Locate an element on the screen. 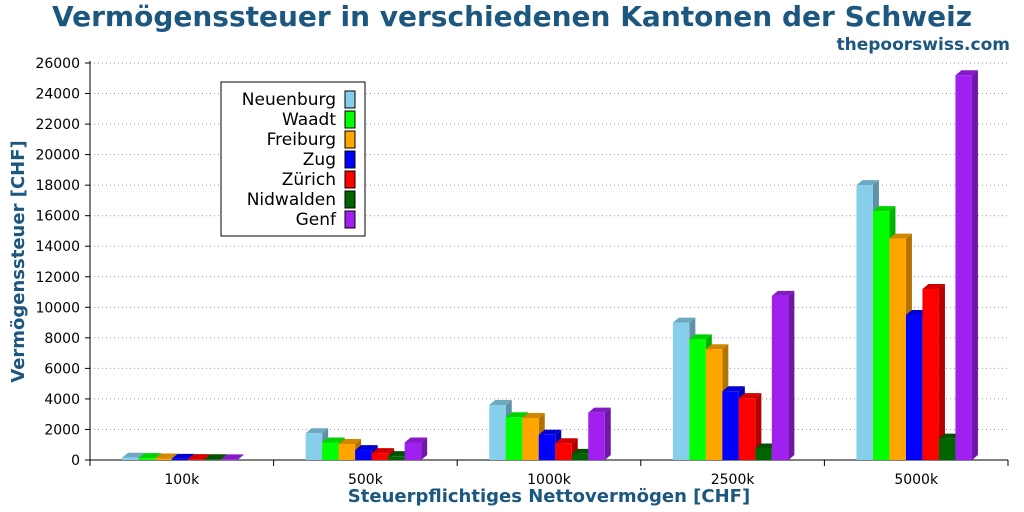  legend-box is located at coordinates (293, 159).